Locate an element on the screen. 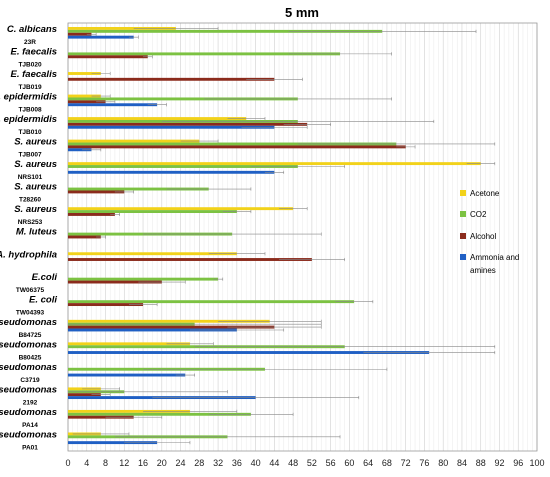  category-code-label: T28260 is located at coordinates (30, 200).